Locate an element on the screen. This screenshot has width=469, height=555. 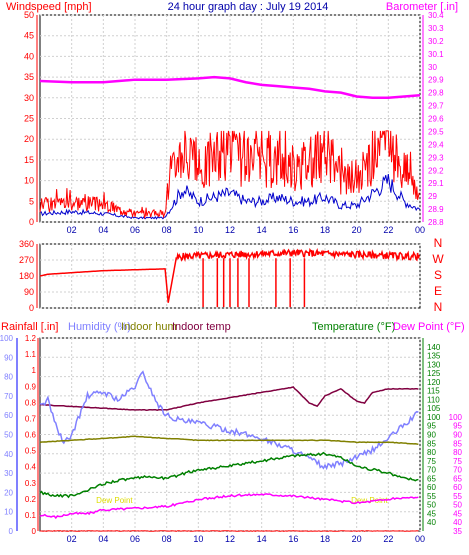
rainfall-tick-label: 0.3 is located at coordinates (31, 483).